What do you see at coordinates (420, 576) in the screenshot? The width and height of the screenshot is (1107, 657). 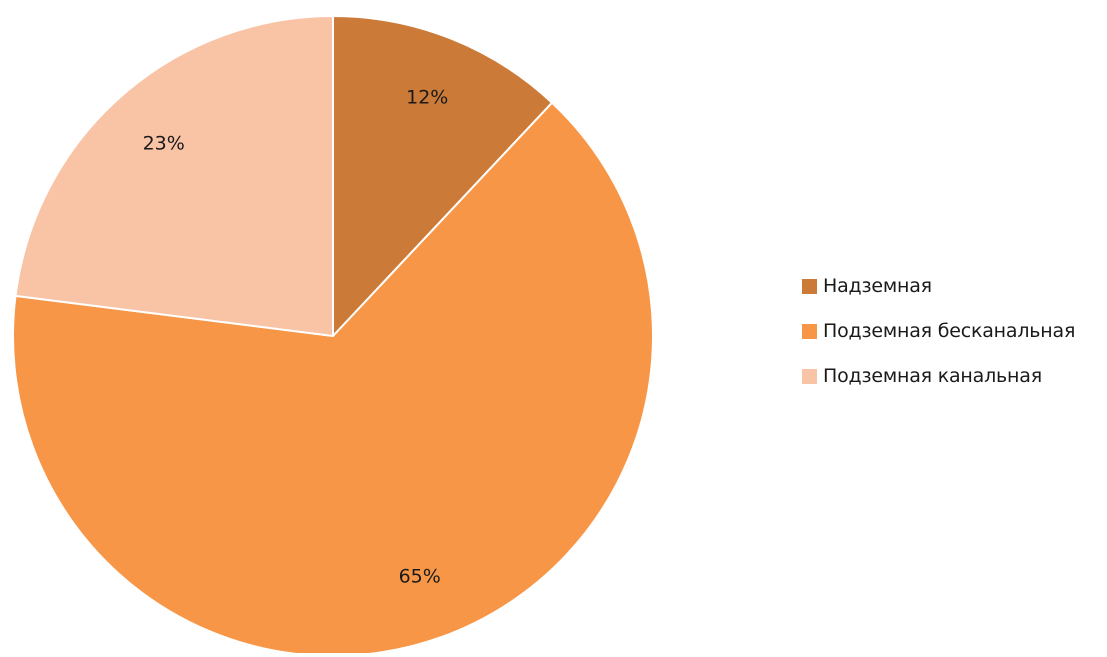 I see `data-label-podzemnaya-beskanalnaya: 65%` at bounding box center [420, 576].